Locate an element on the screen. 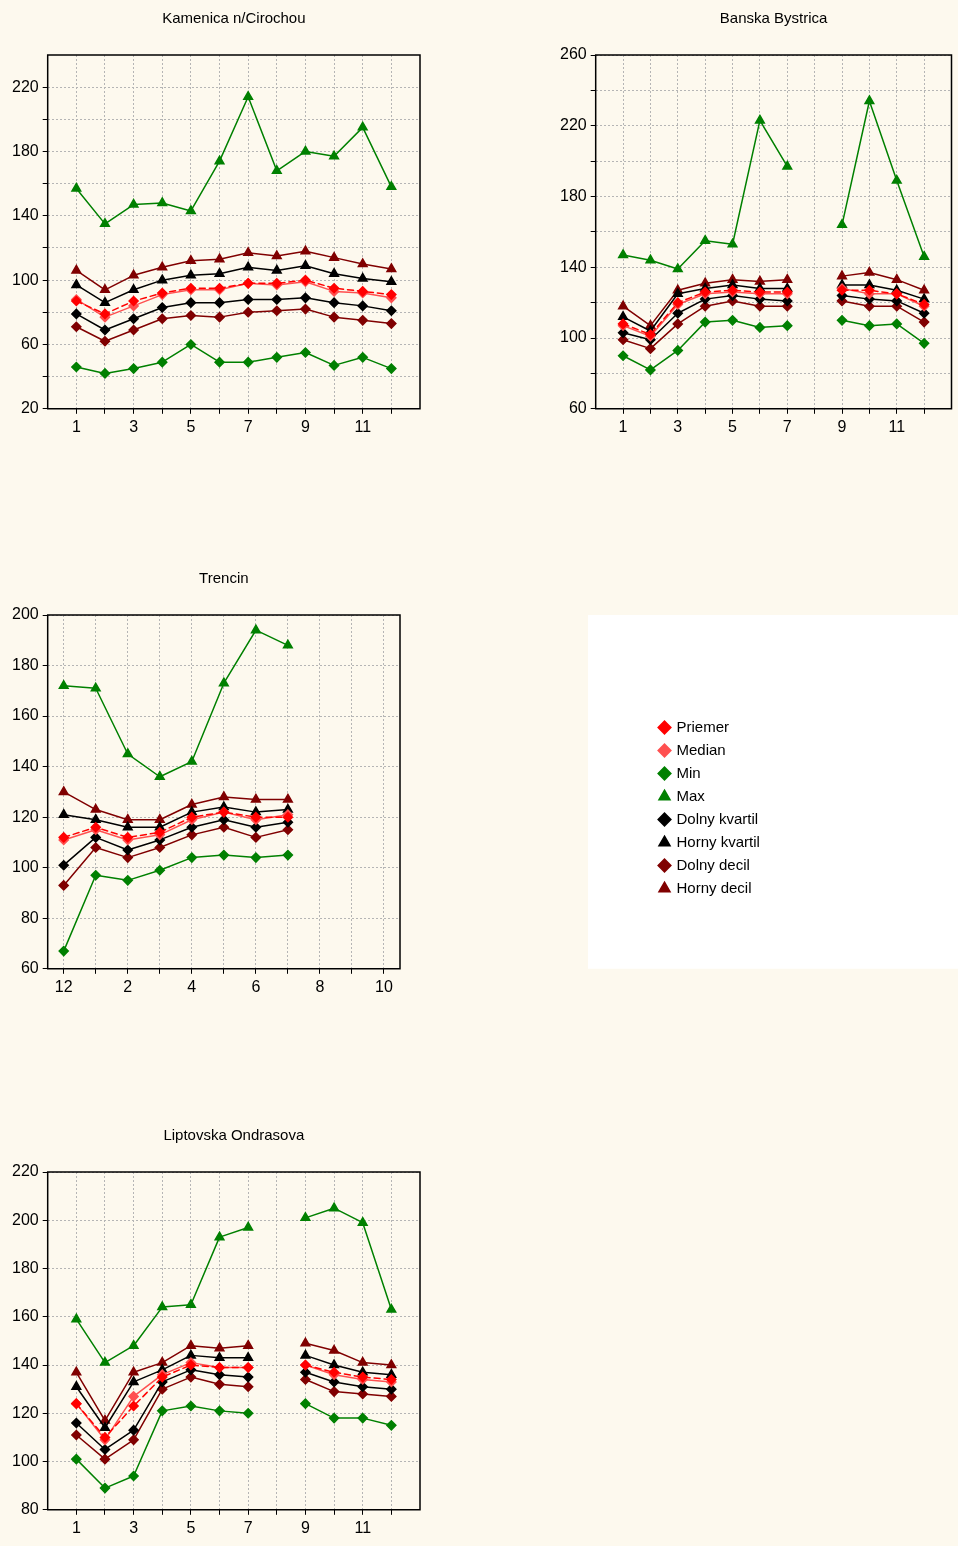 This screenshot has width=958, height=1546. chart-title: Liptovska Ondrasova is located at coordinates (234, 1135).